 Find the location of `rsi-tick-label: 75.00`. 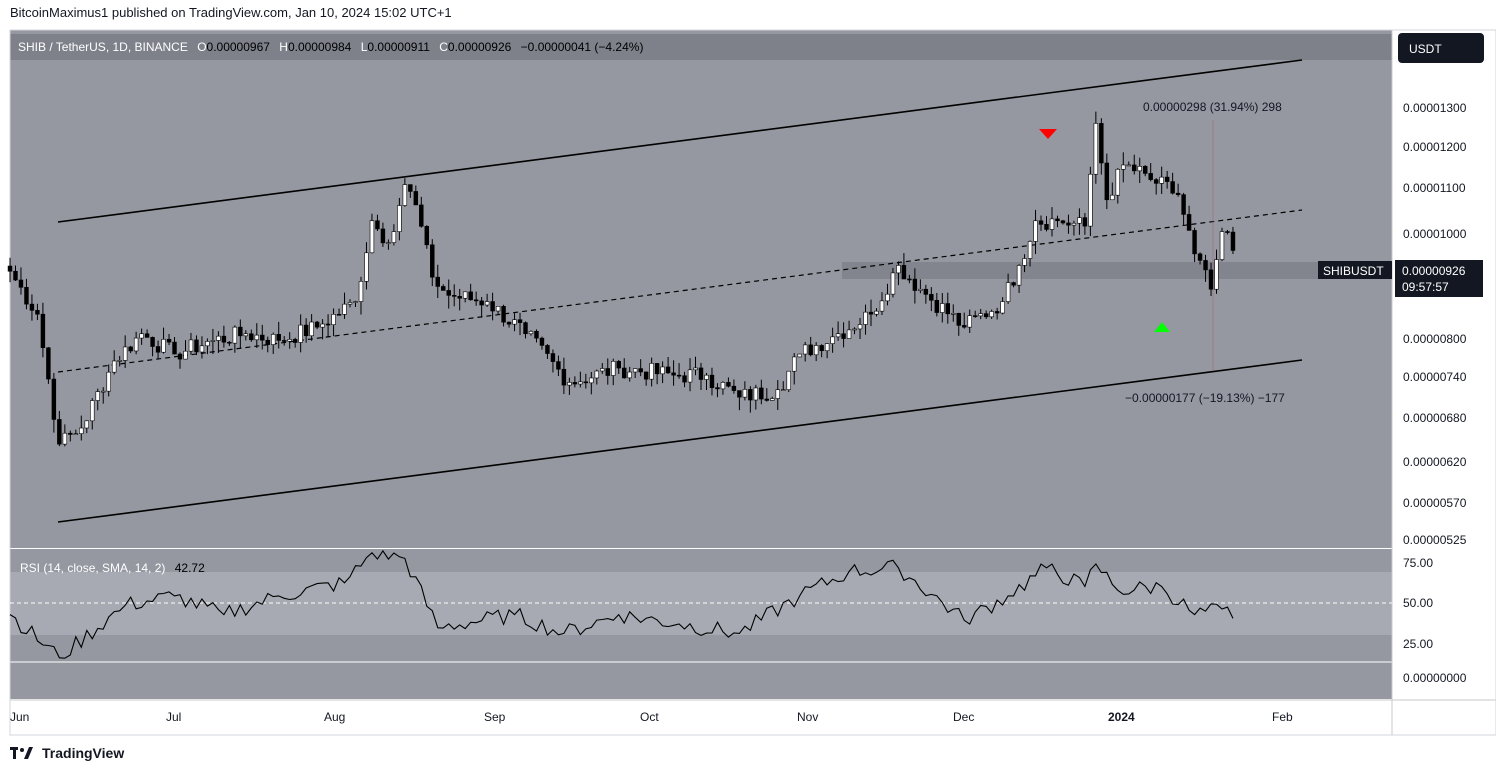

rsi-tick-label: 75.00 is located at coordinates (1418, 563).